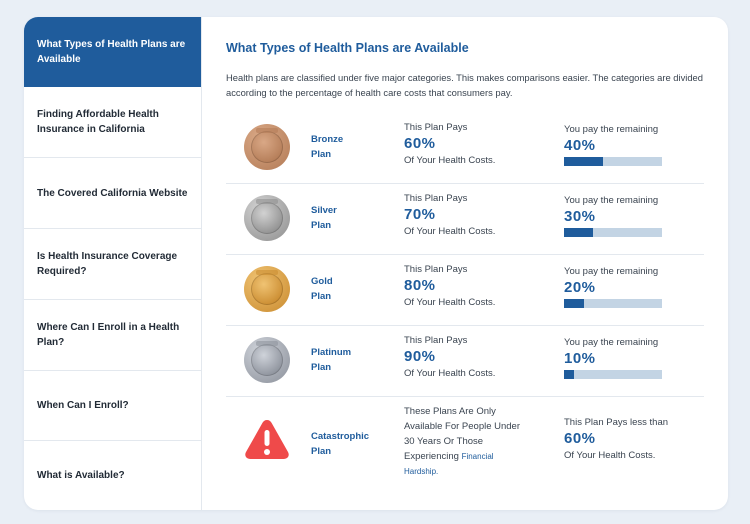 Image resolution: width=750 pixels, height=524 pixels. Describe the element at coordinates (322, 289) in the screenshot. I see `plan-name: Gold Plan` at that location.